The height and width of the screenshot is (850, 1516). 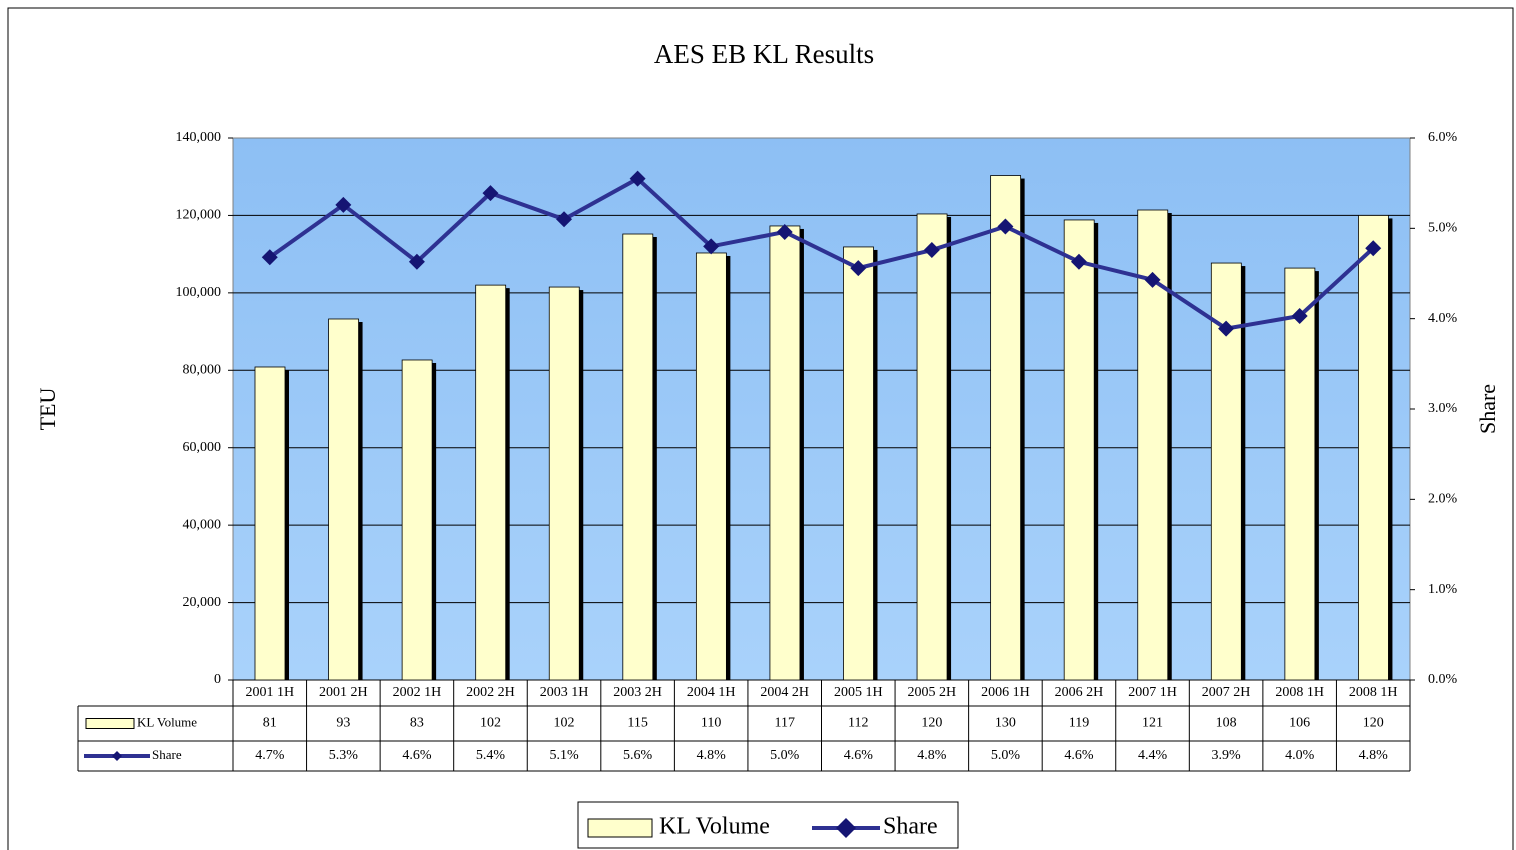 What do you see at coordinates (167, 721) in the screenshot?
I see `table-row-label: KL Volume` at bounding box center [167, 721].